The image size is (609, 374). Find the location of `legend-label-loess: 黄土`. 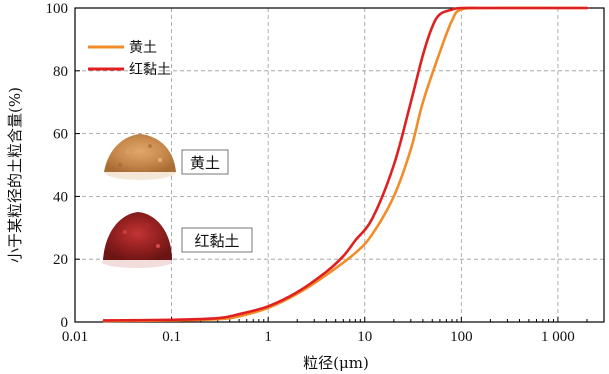

legend-label-loess: 黄土 is located at coordinates (143, 47).